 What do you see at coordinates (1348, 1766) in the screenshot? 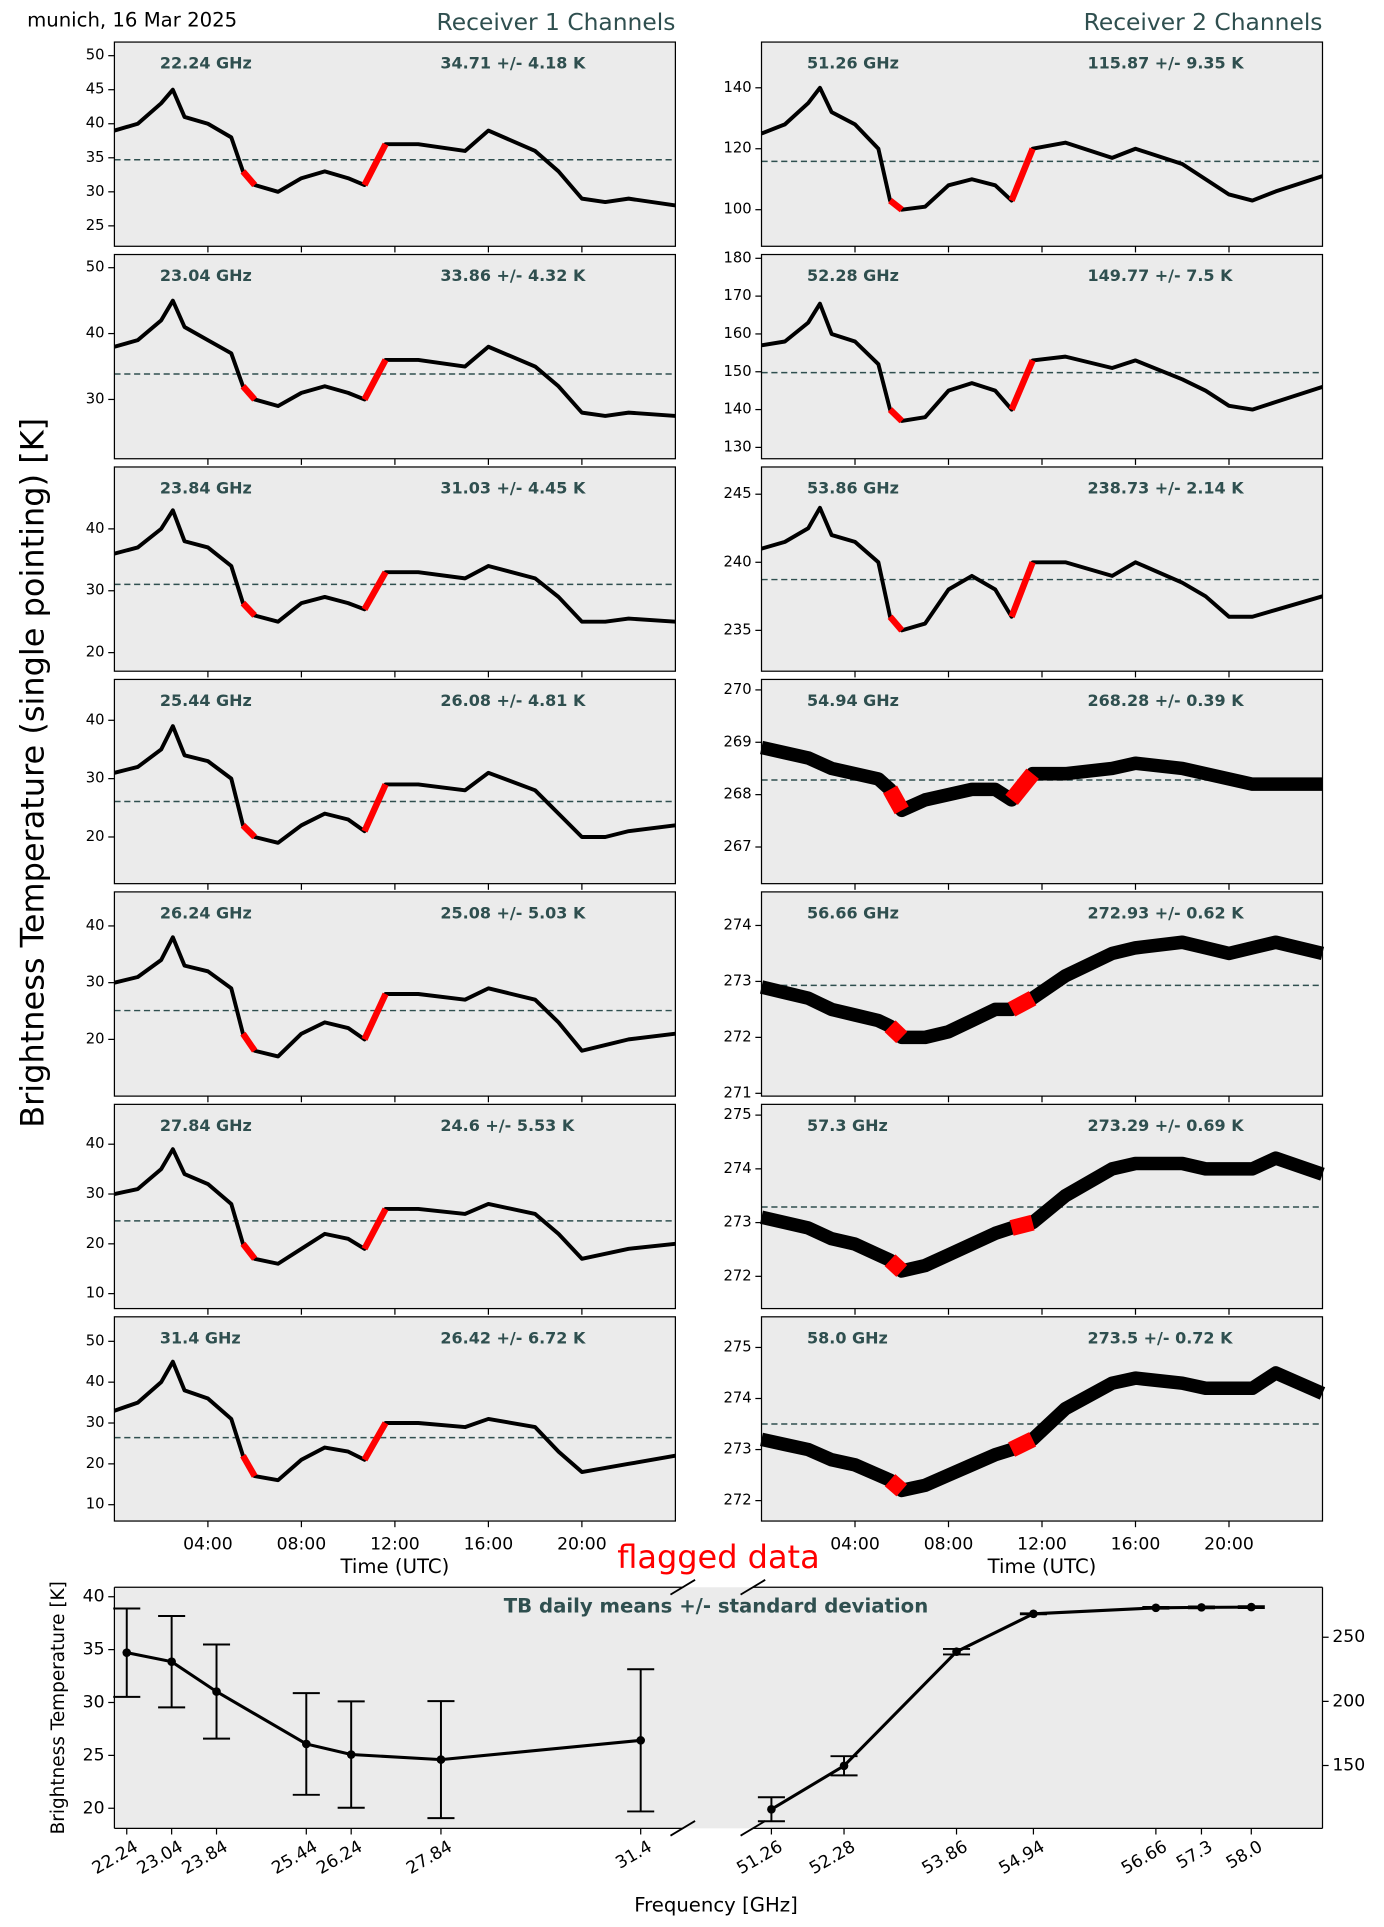
I see `y2-tick-label: 150` at bounding box center [1348, 1766].